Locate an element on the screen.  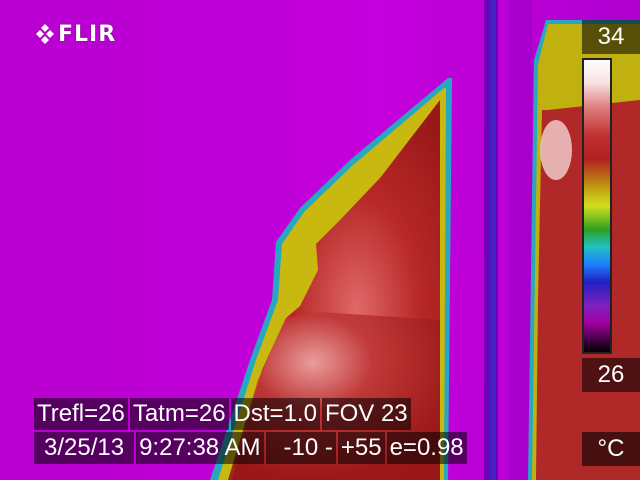
trefl-value: Trefl=26 is located at coordinates (81, 414).